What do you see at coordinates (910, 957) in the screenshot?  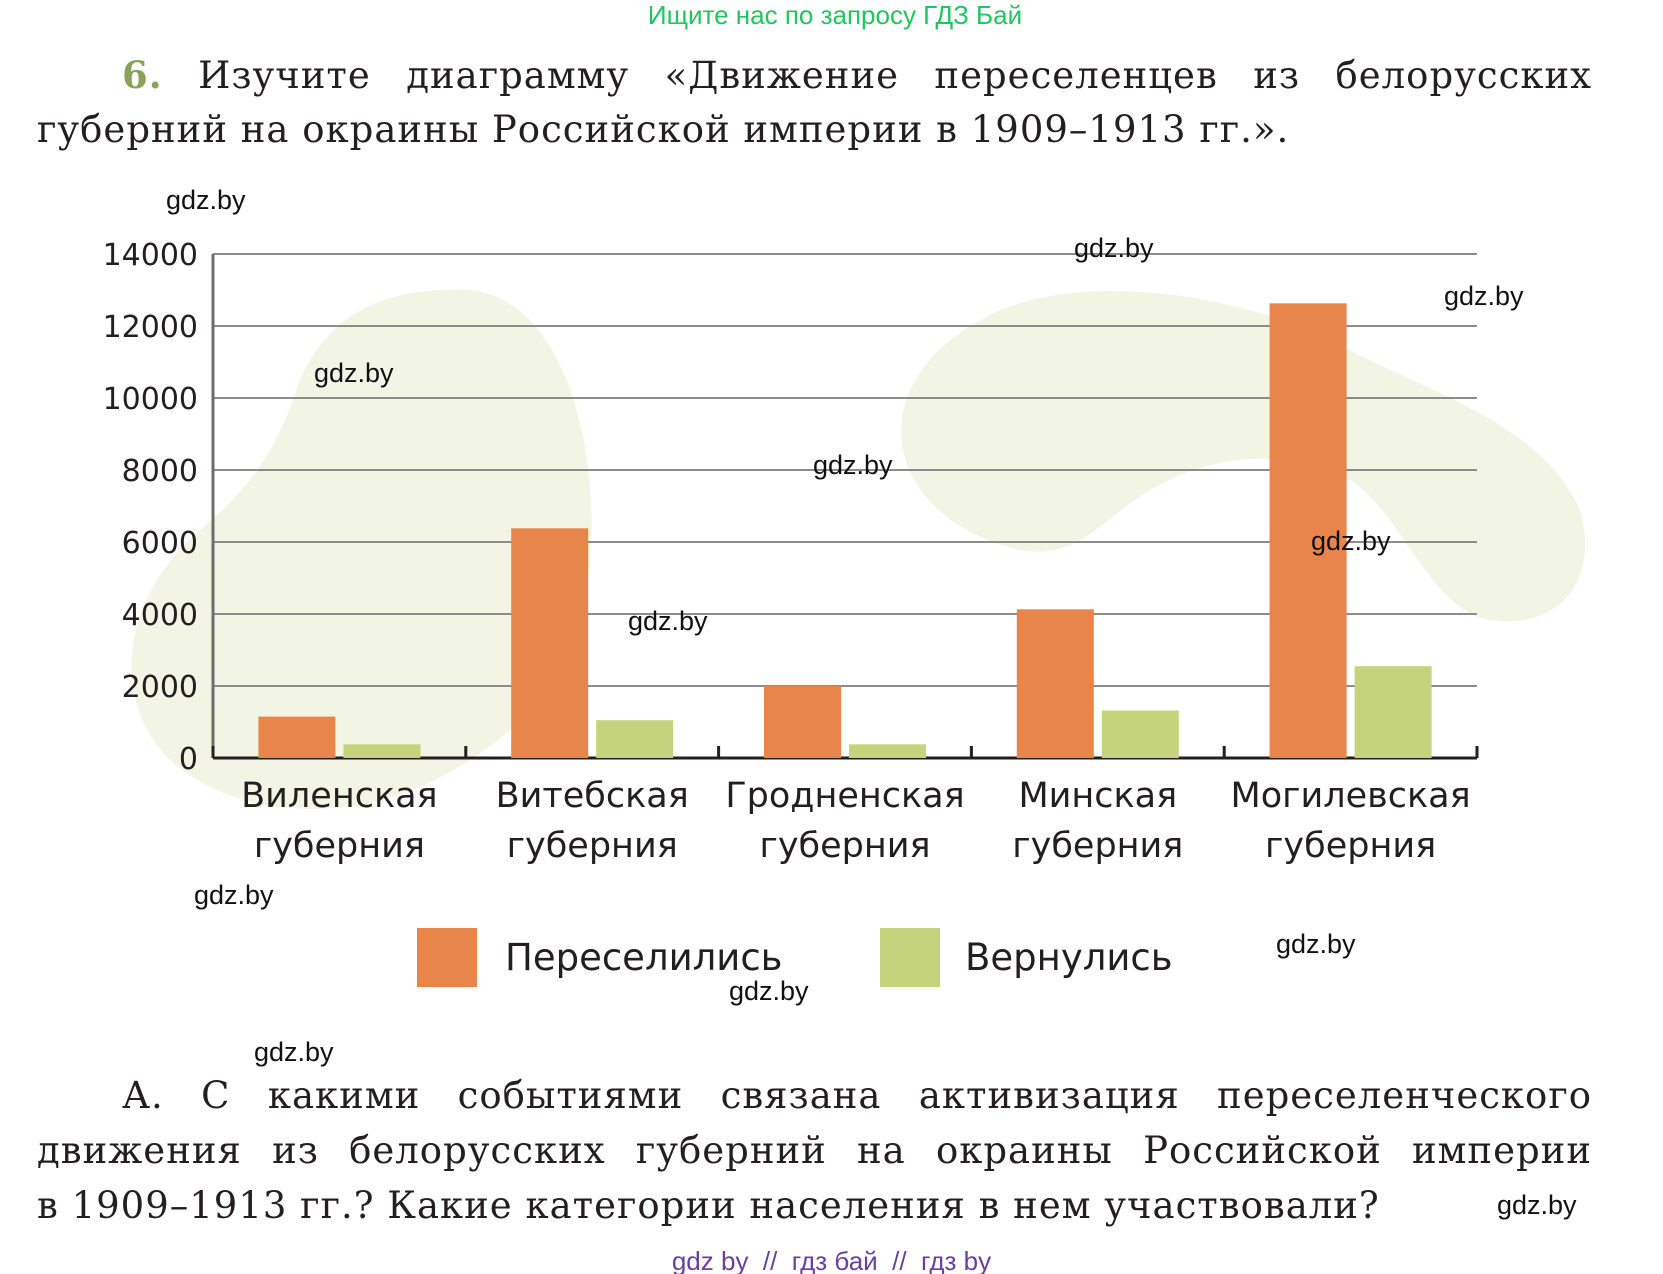 I see `legend-swatch-returned` at bounding box center [910, 957].